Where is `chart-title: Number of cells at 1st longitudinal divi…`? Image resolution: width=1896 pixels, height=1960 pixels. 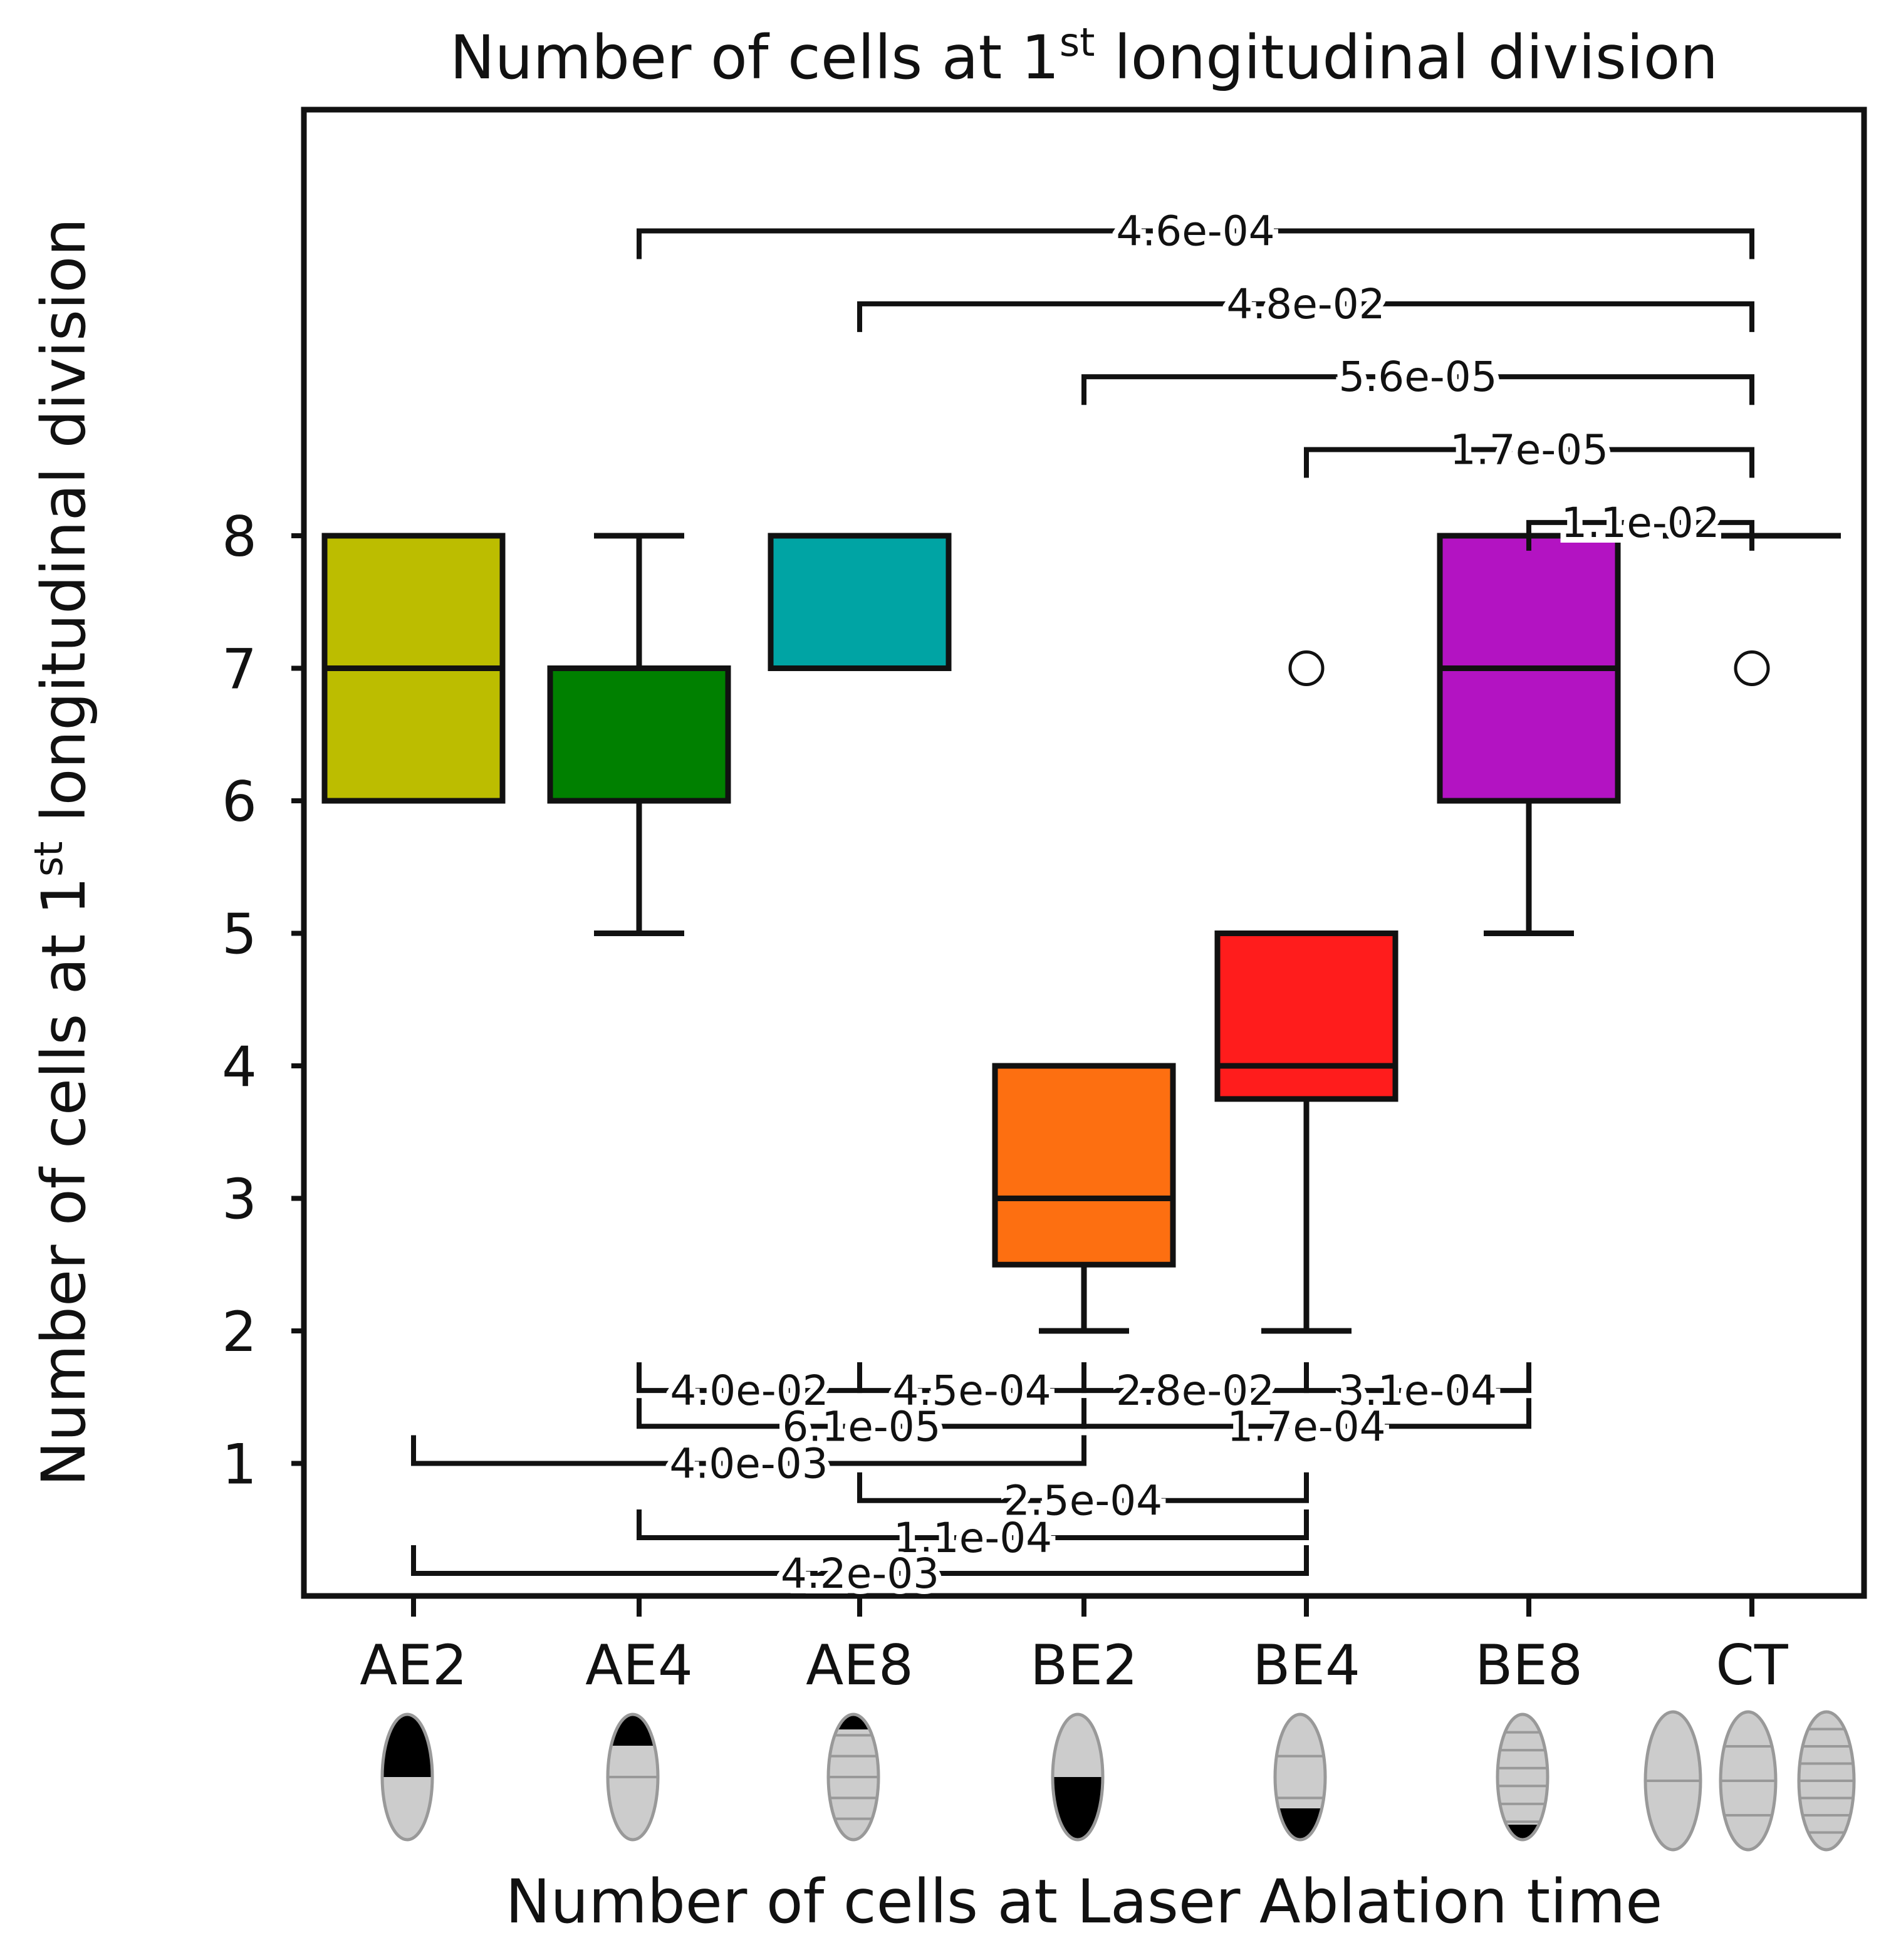 chart-title: Number of cells at 1st longitudinal divi… is located at coordinates (1084, 56).